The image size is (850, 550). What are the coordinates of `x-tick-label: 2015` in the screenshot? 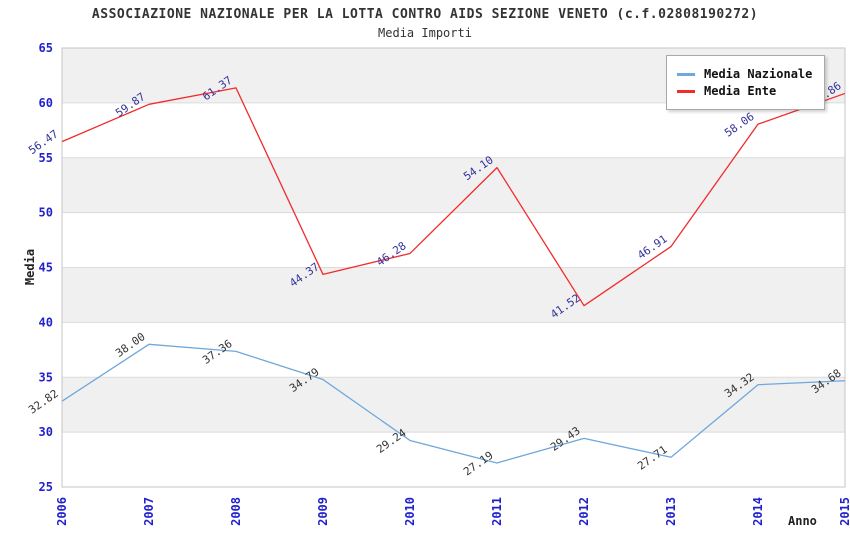 It's located at (844, 511).